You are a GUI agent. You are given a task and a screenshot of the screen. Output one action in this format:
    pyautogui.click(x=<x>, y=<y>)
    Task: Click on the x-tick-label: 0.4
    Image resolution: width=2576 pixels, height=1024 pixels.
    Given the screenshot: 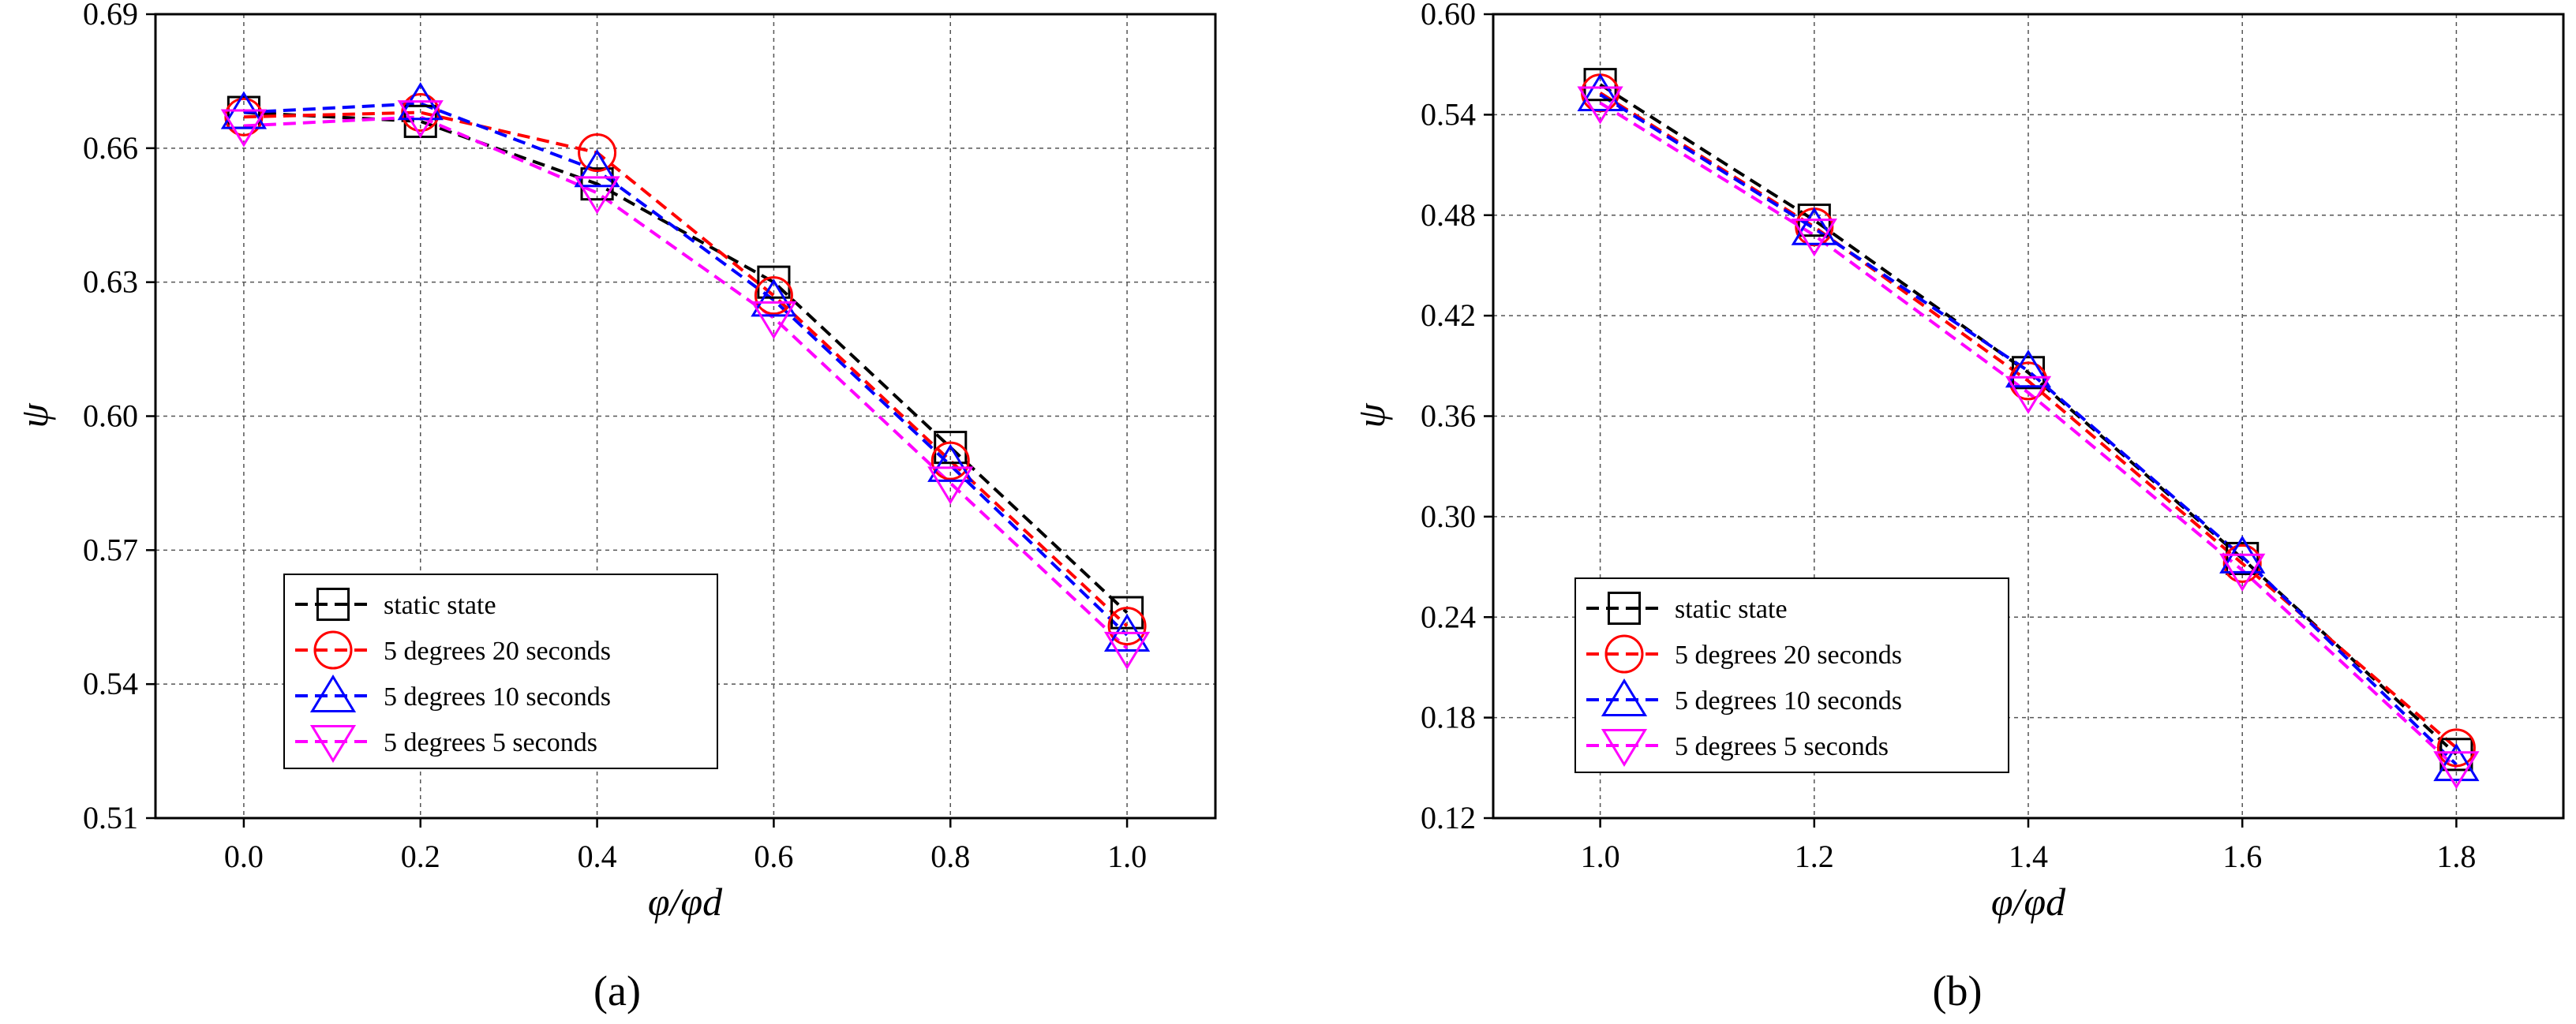 What is the action you would take?
    pyautogui.click(x=597, y=856)
    